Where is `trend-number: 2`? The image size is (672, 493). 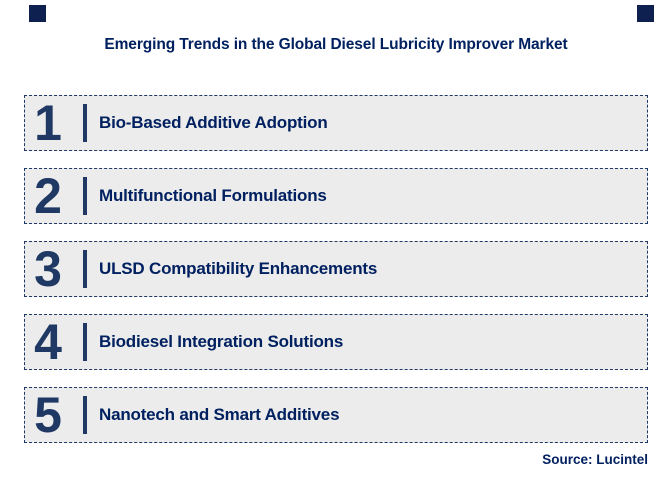 trend-number: 2 is located at coordinates (48, 196).